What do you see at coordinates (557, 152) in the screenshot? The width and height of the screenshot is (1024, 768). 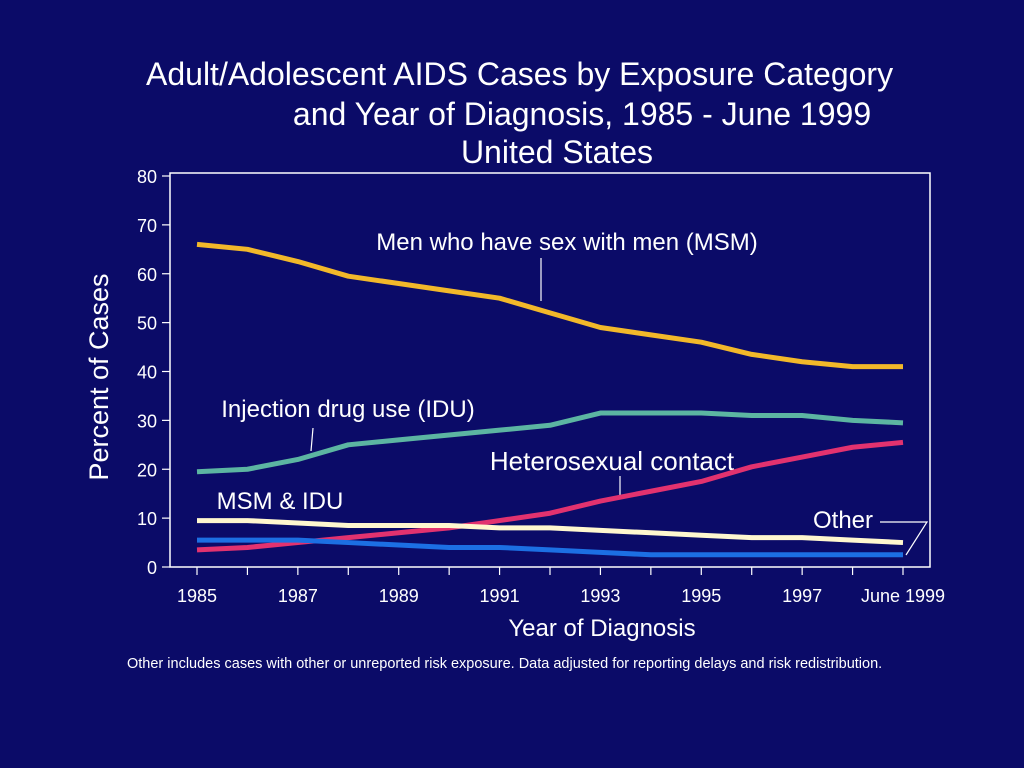 I see `title-line: United States` at bounding box center [557, 152].